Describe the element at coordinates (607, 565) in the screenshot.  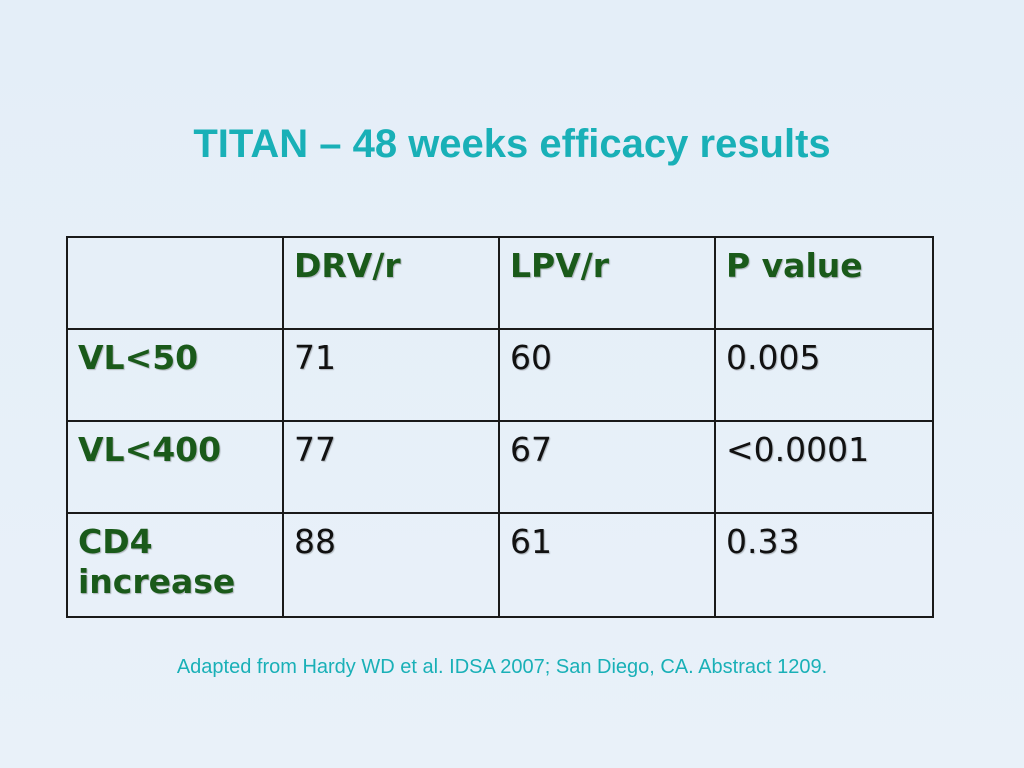
I see `cell-lpv: 61` at that location.